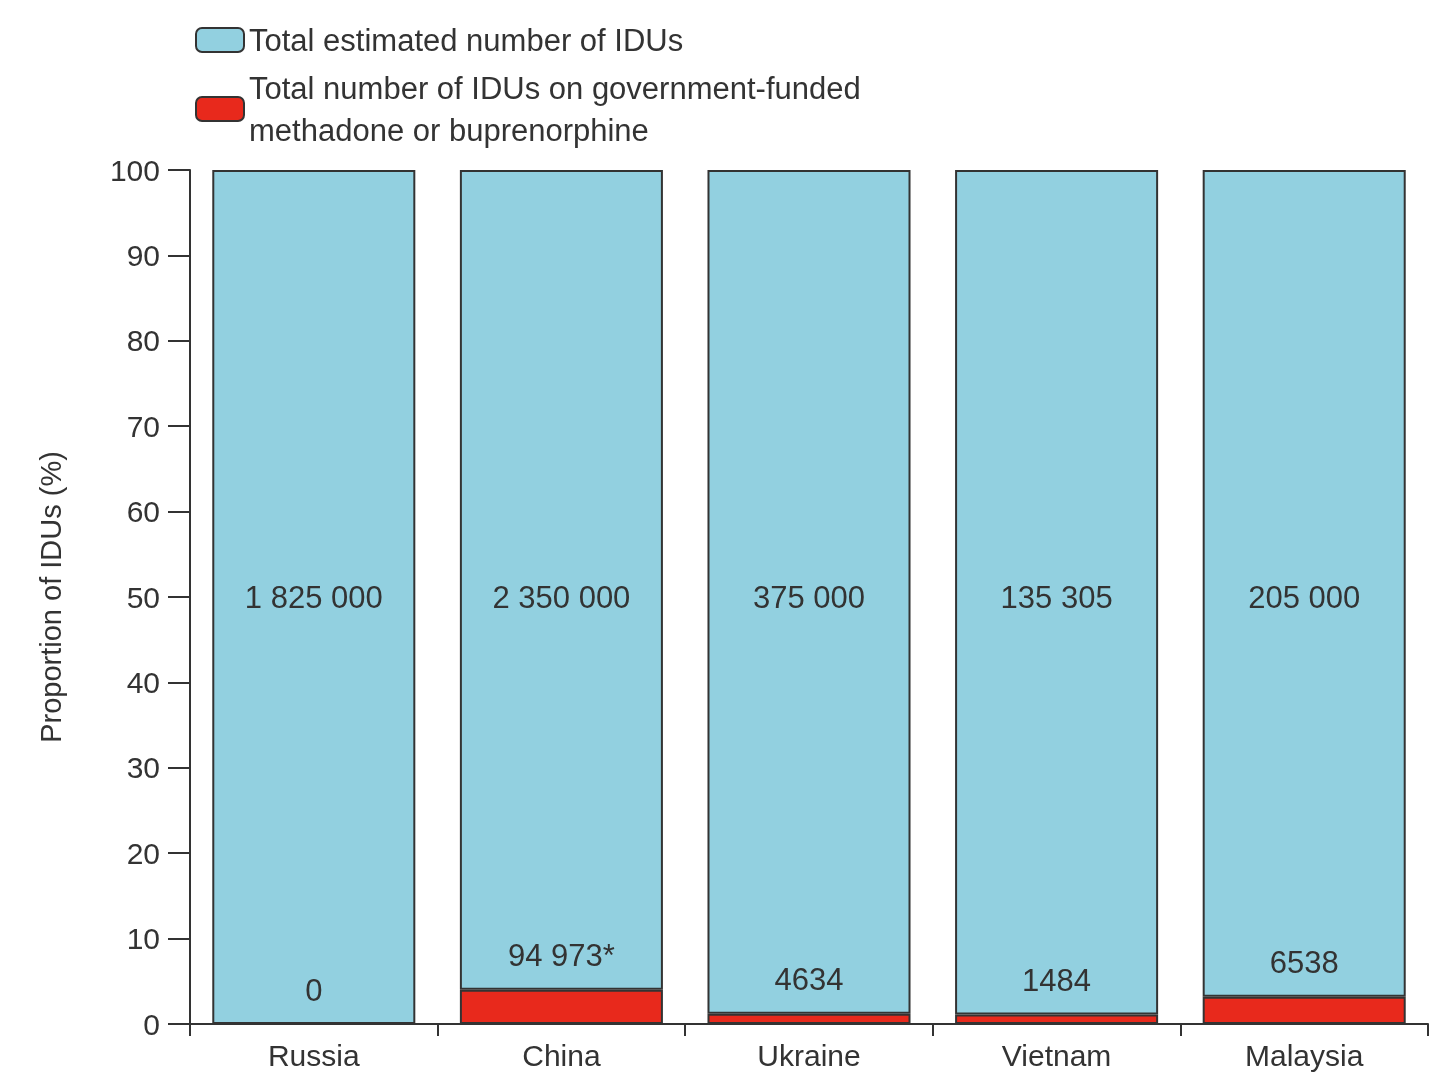 The image size is (1453, 1086). What do you see at coordinates (1056, 597) in the screenshot?
I see `annotation: 135 305` at bounding box center [1056, 597].